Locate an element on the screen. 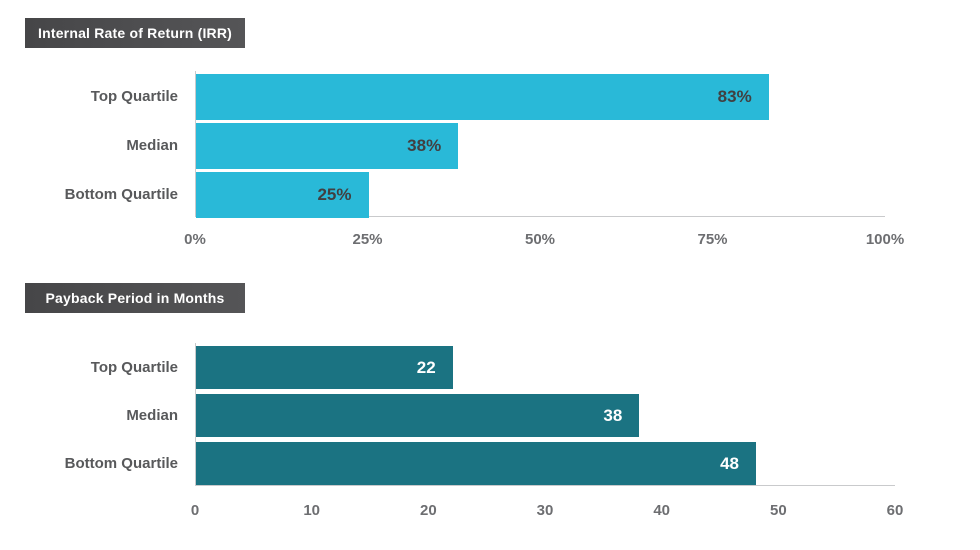 The width and height of the screenshot is (980, 550). chart-title: Payback Period in Months is located at coordinates (135, 298).